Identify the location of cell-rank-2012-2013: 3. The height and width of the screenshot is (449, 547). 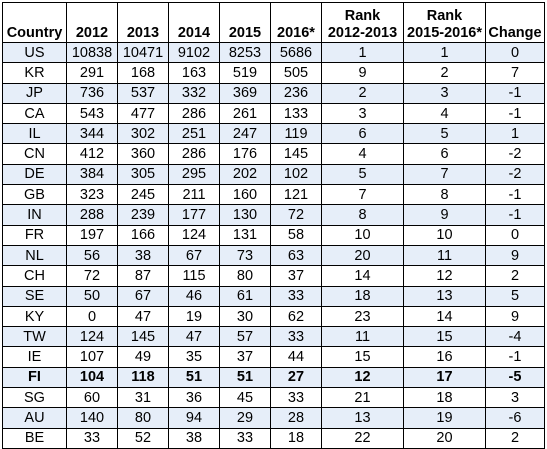
(362, 113).